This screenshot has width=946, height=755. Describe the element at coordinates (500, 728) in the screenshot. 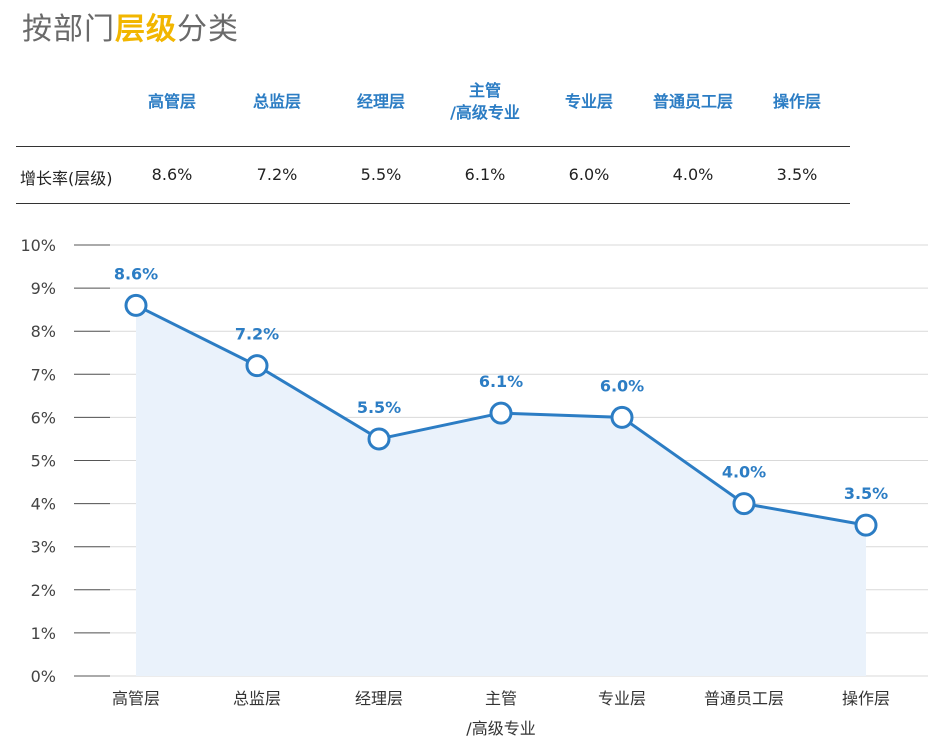

I see `x-tick-label: /高级专业` at that location.